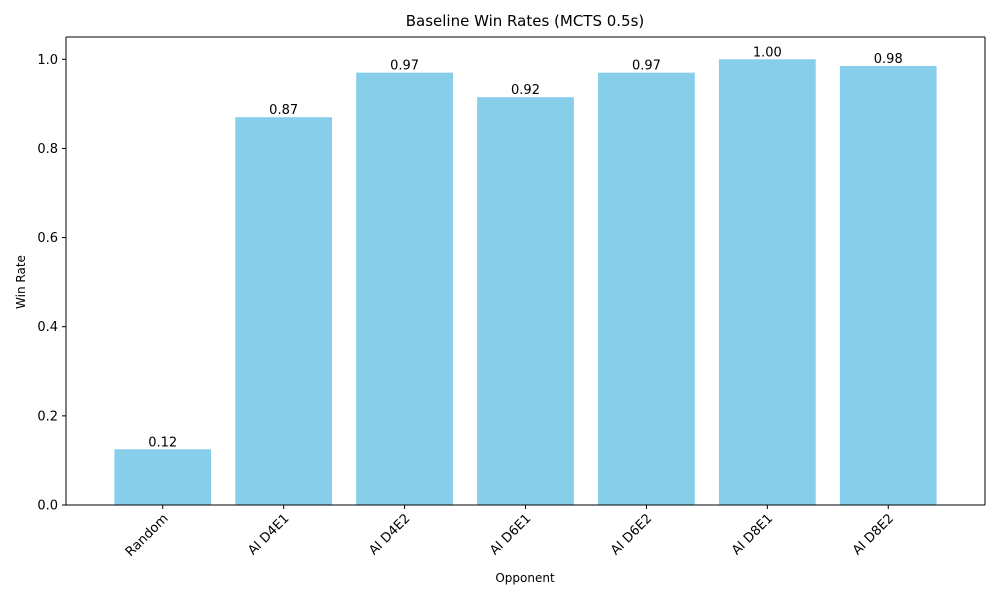 This screenshot has width=1000, height=604. I want to click on bar-value-label: 0.12, so click(162, 442).